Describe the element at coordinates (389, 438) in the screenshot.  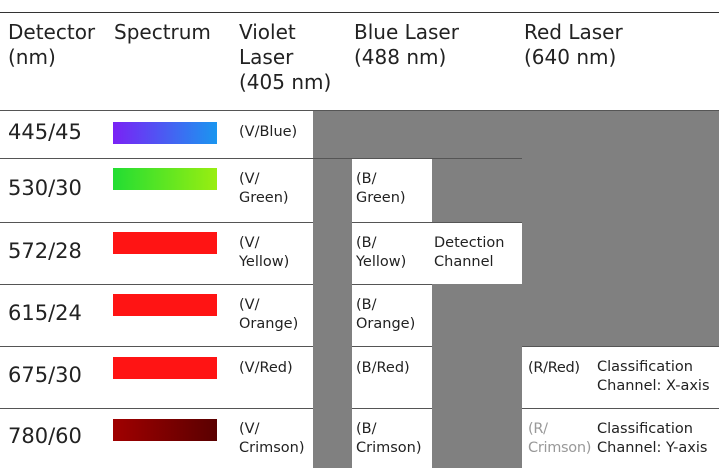
I see `channel-cell: (B/ Crimson)` at that location.